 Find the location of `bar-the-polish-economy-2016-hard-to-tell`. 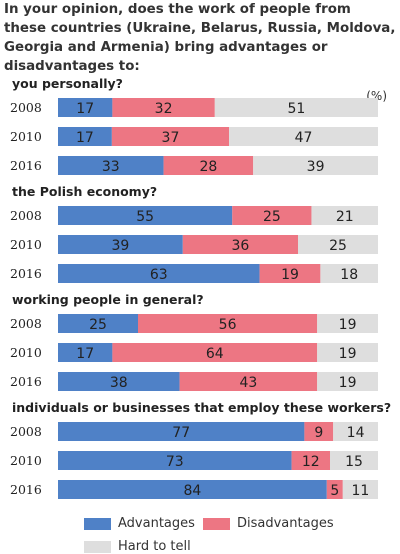

bar-the-polish-economy-2016-hard-to-tell is located at coordinates (349, 273).